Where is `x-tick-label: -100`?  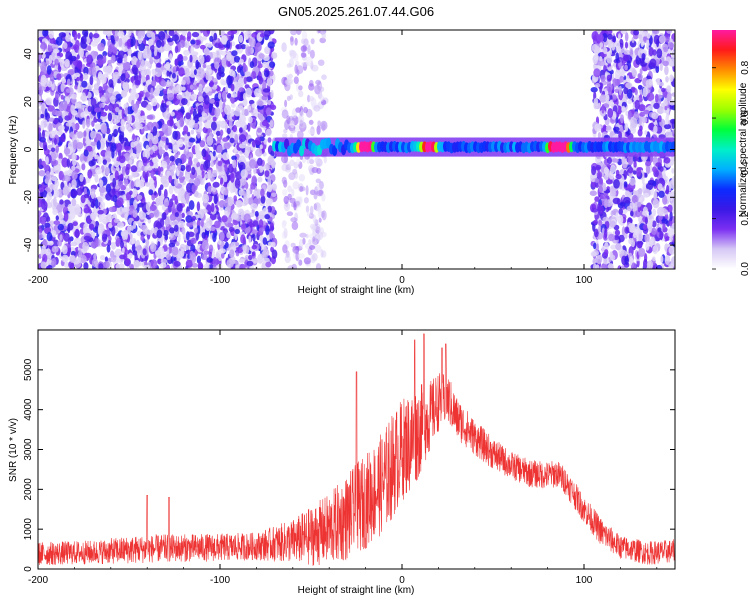 x-tick-label: -100 is located at coordinates (220, 280).